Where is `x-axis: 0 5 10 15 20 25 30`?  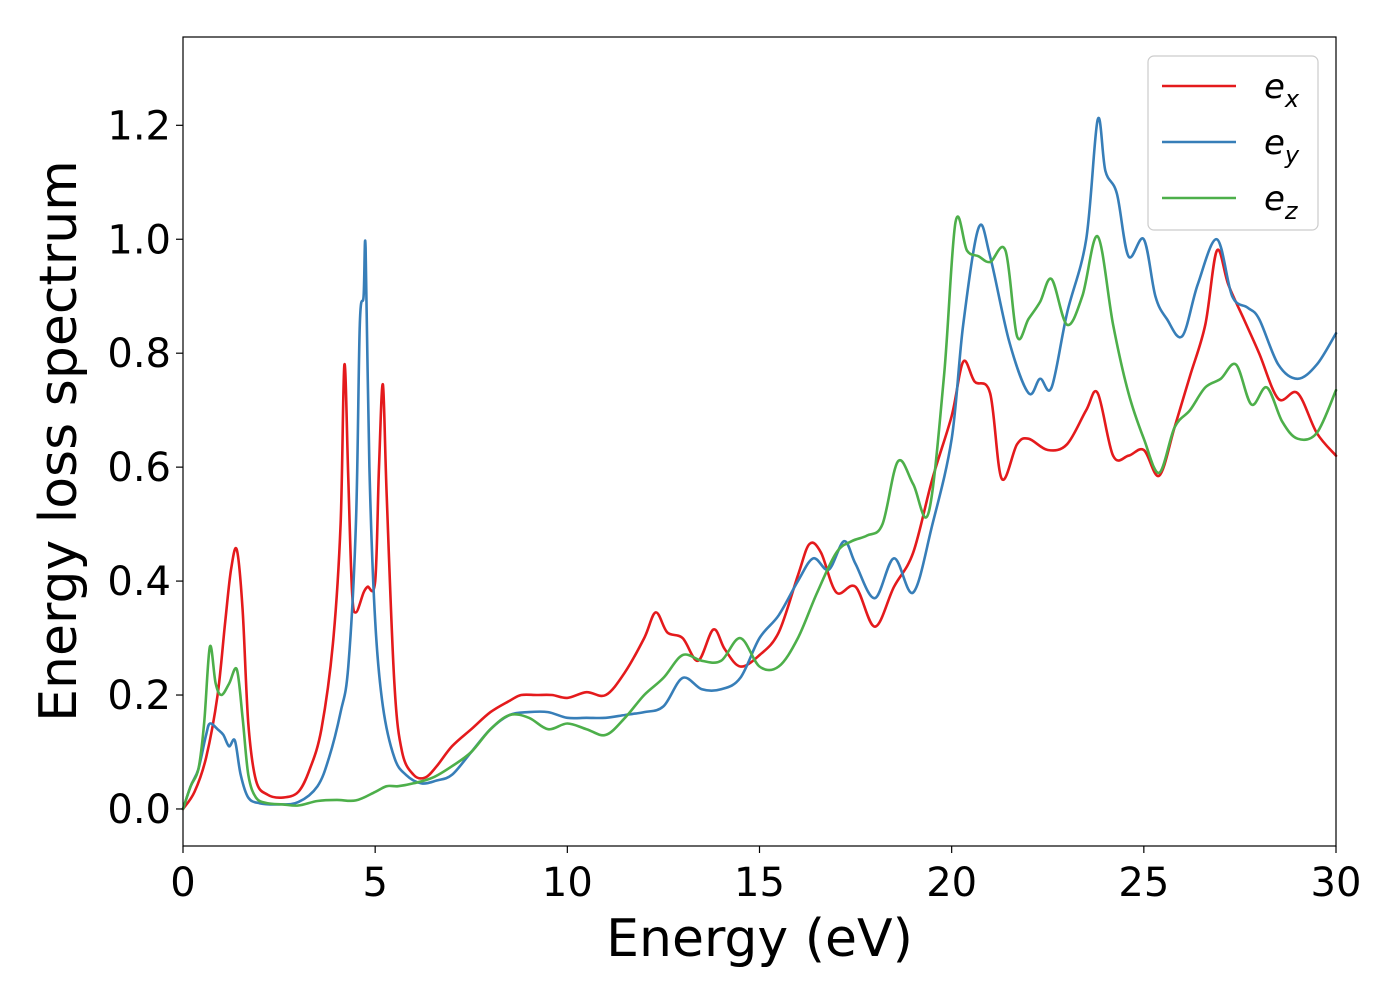 x-axis: 0 5 10 15 20 25 30 is located at coordinates (765, 876).